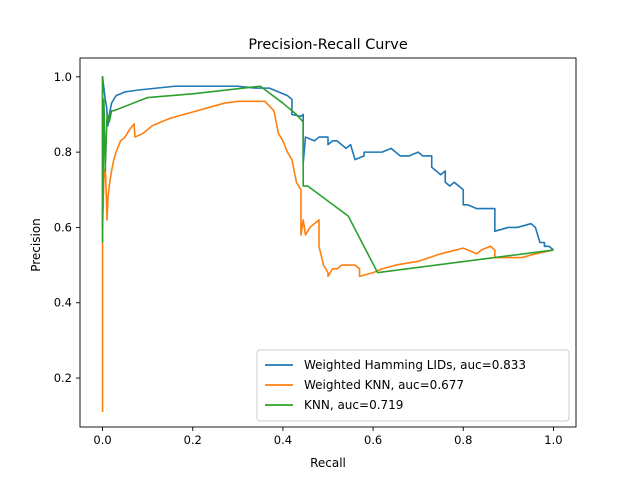  Describe the element at coordinates (463, 440) in the screenshot. I see `x-tick-label: 0.8` at that location.